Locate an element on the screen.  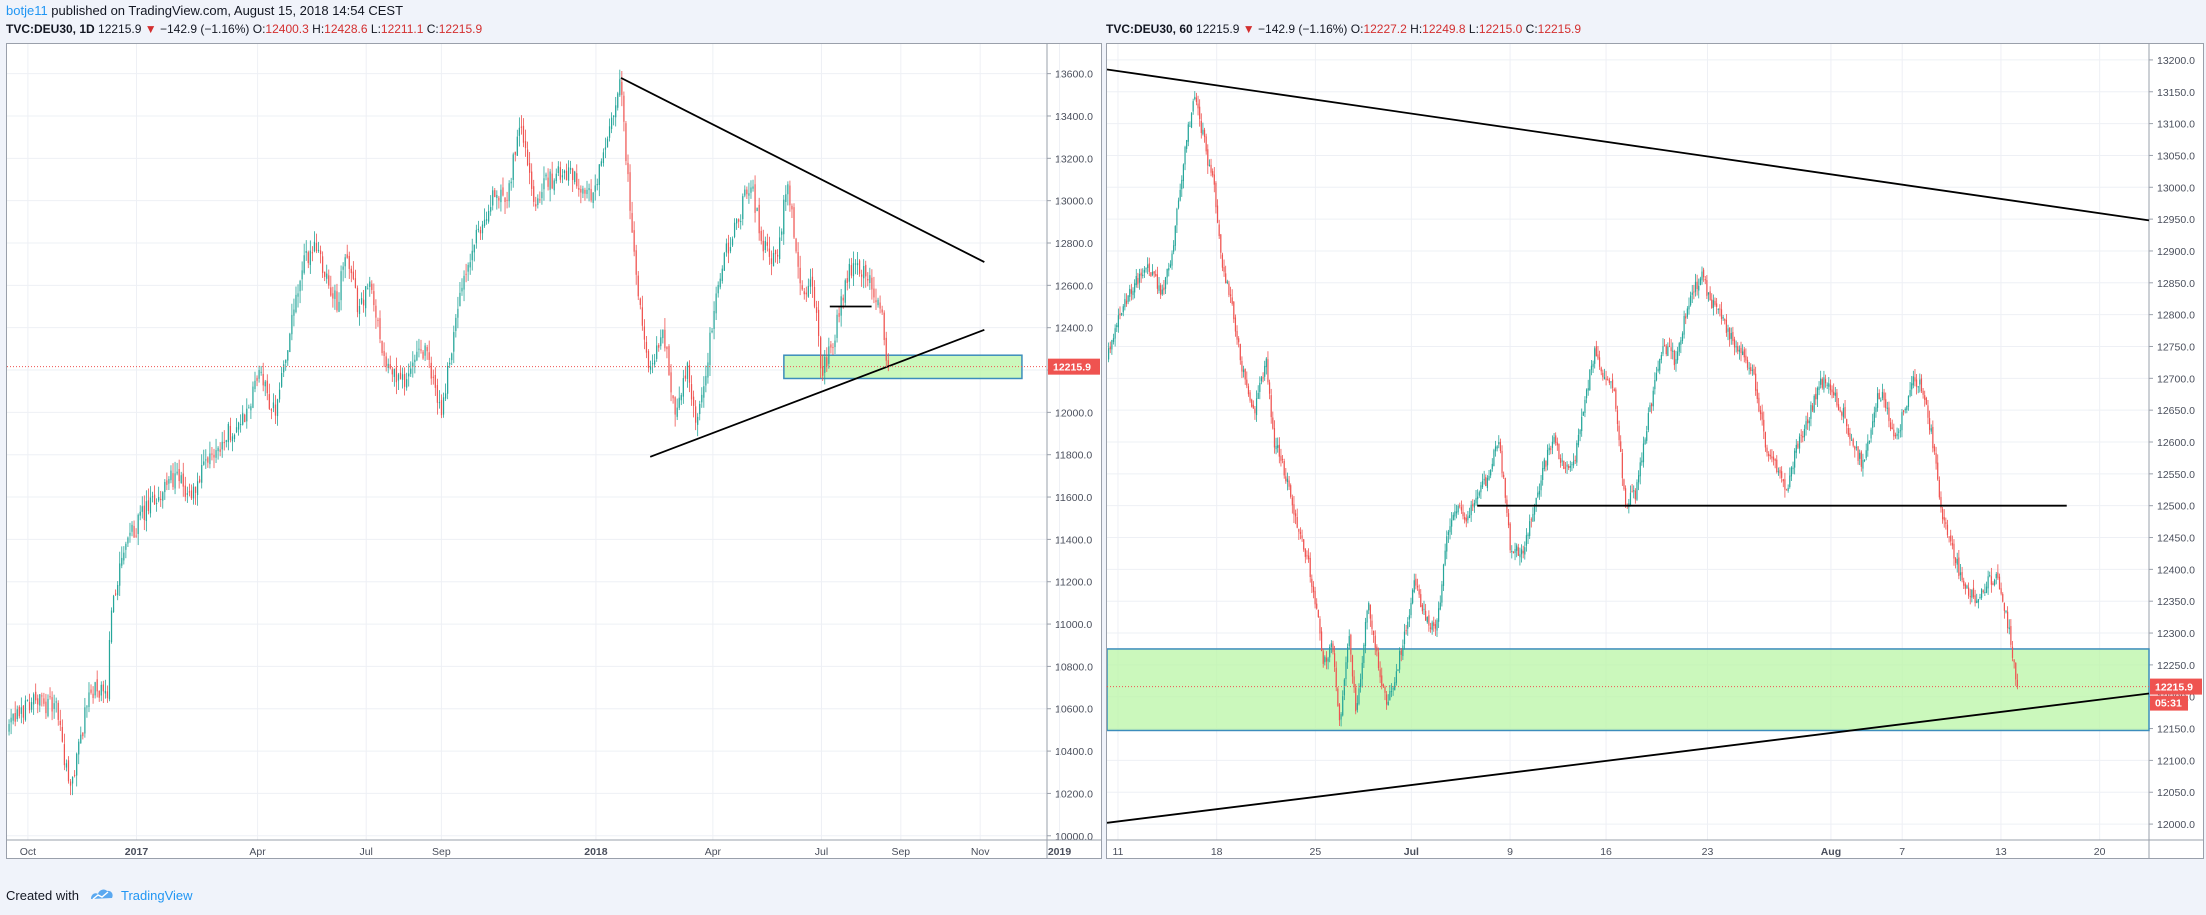
x-tick-label: 7 is located at coordinates (1902, 852).